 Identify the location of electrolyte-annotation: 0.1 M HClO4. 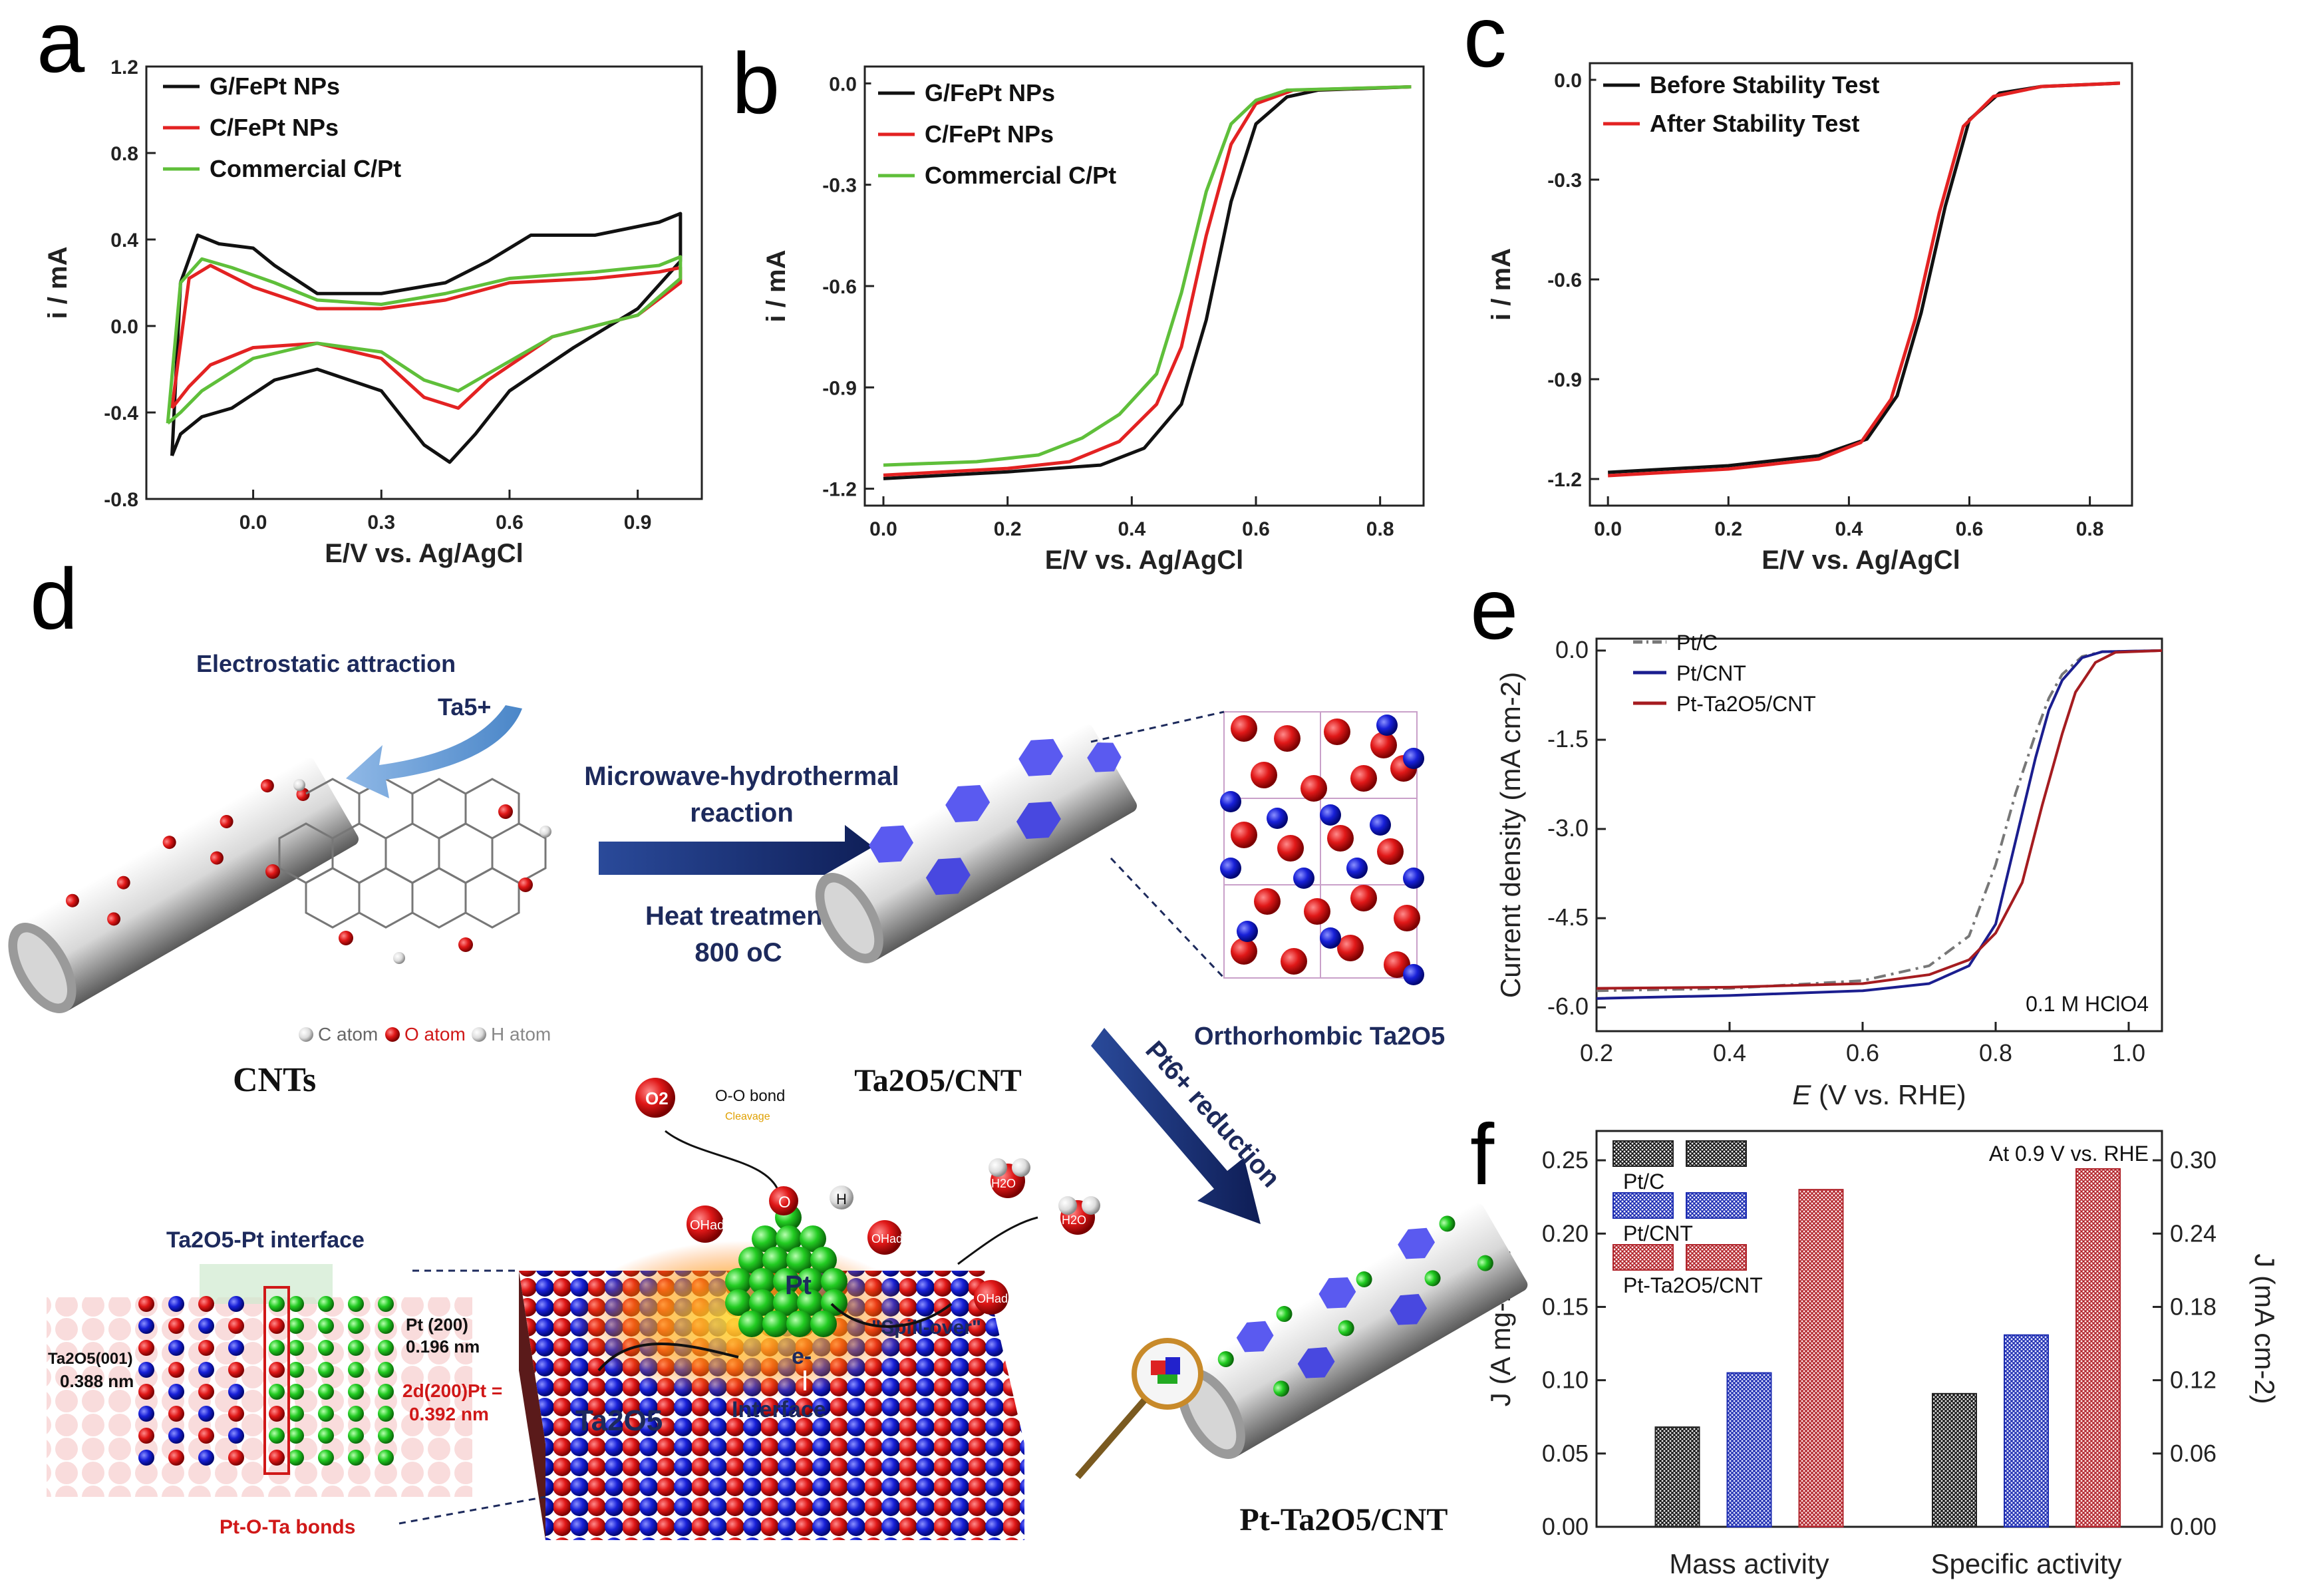
(2087, 1004).